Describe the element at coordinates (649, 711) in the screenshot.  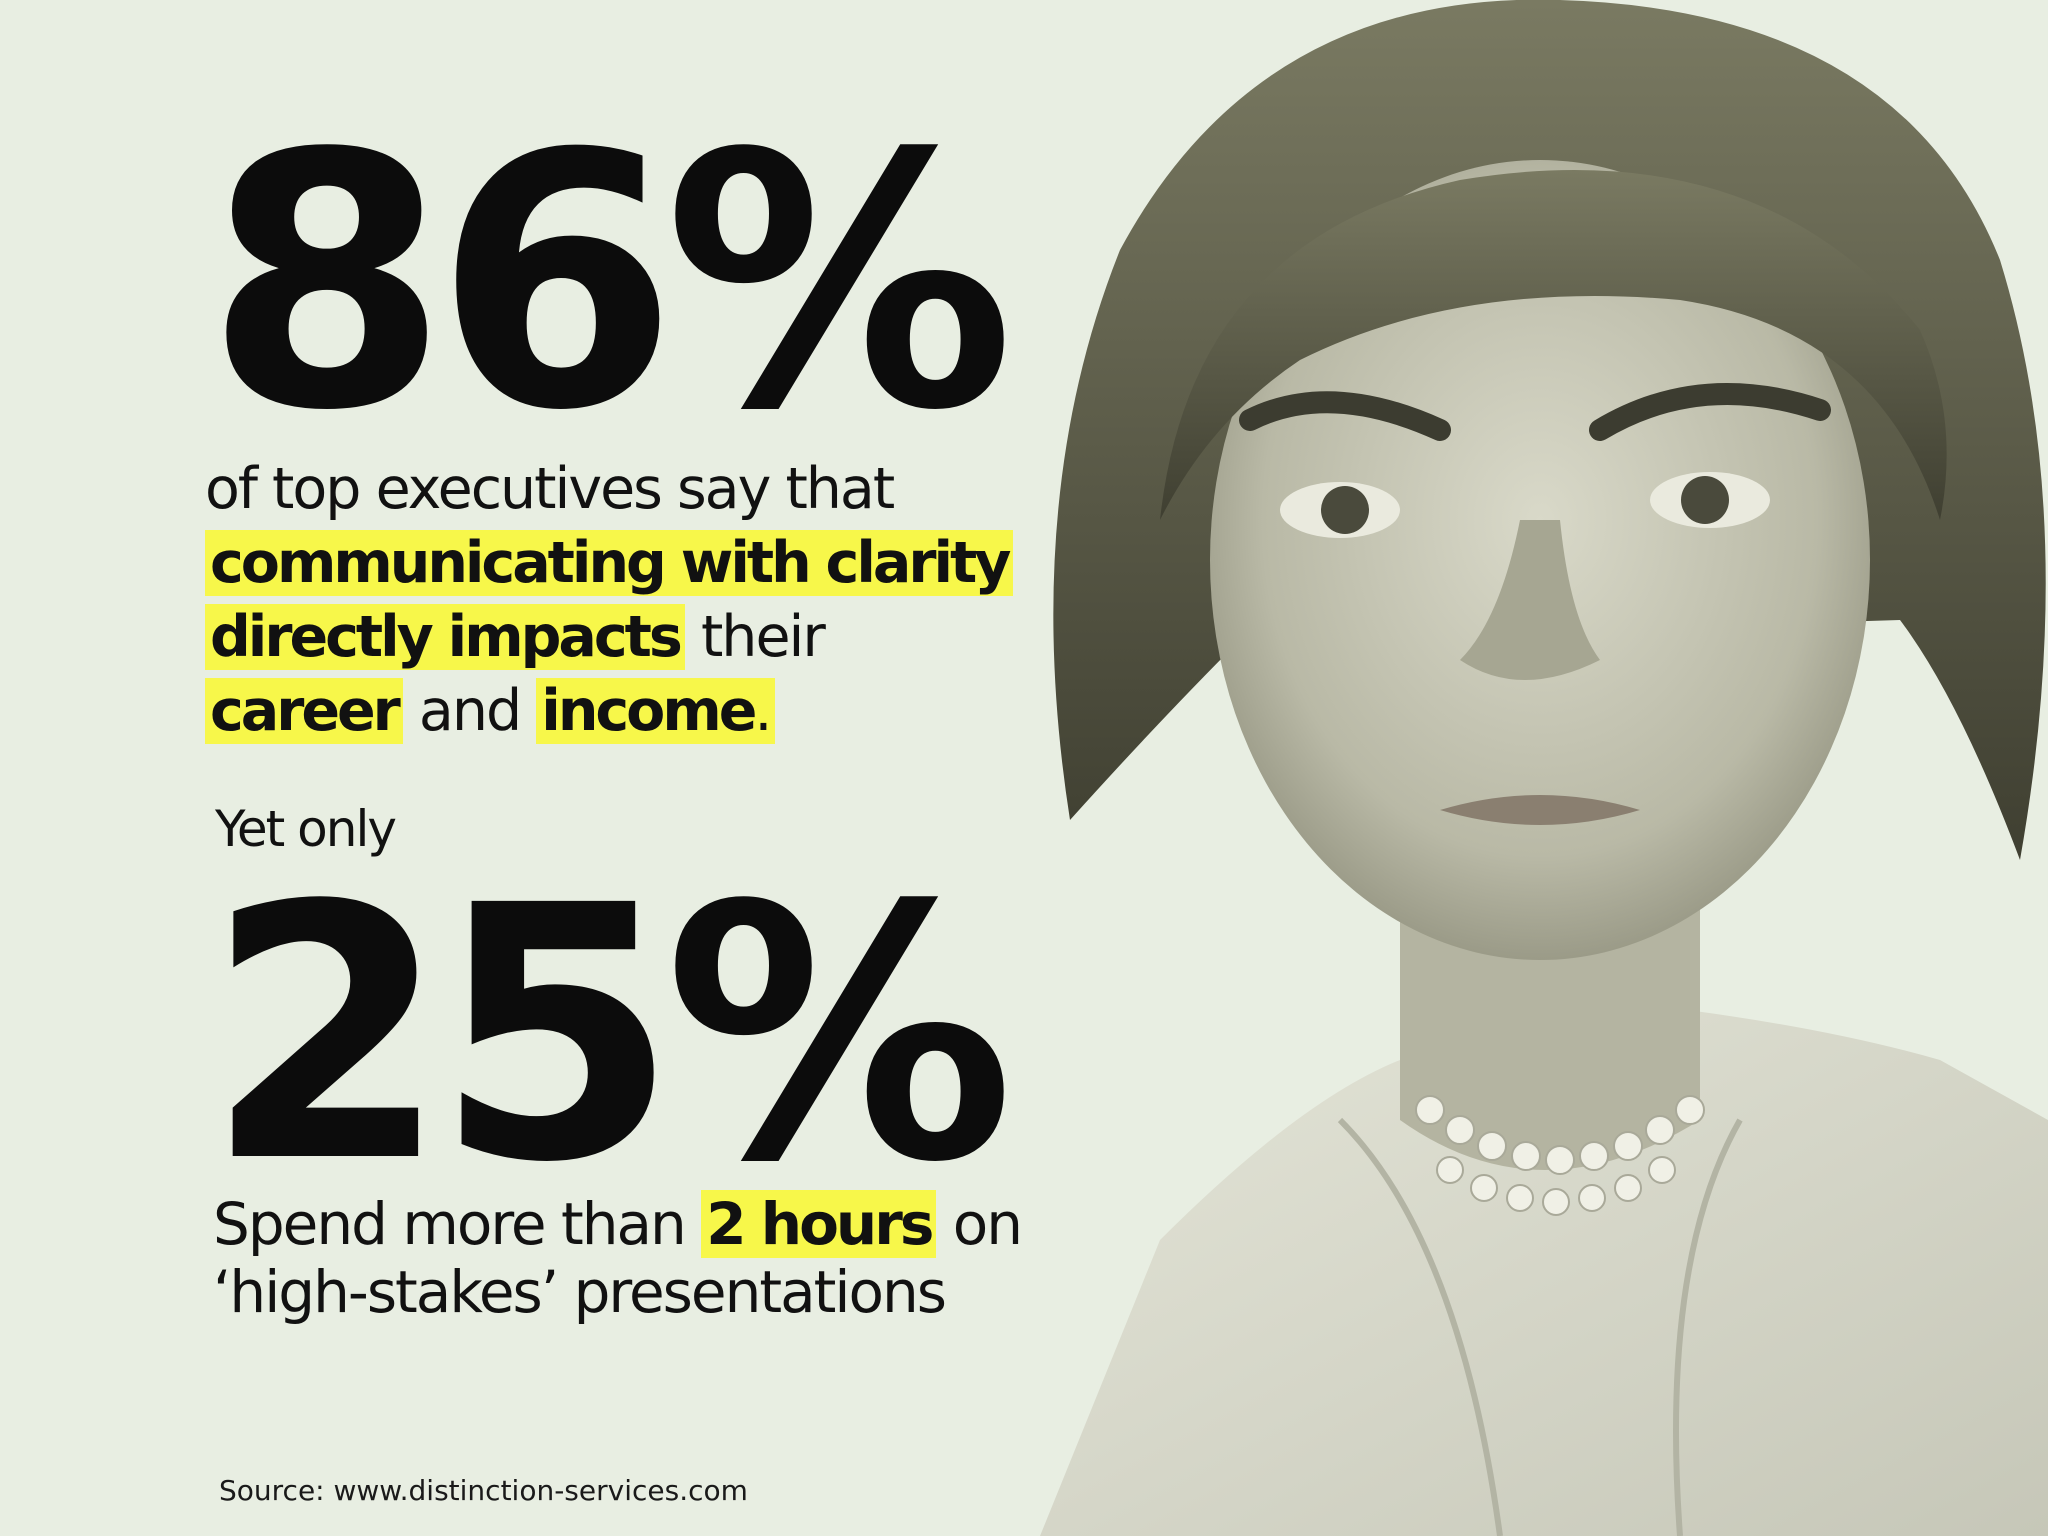
I see `stat1-income: income` at that location.